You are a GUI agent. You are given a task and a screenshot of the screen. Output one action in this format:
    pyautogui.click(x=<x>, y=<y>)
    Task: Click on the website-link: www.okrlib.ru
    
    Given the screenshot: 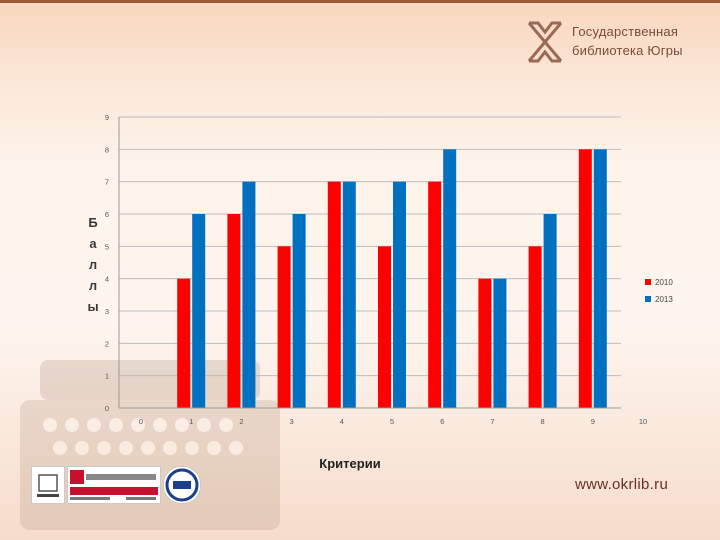 What is the action you would take?
    pyautogui.click(x=622, y=484)
    